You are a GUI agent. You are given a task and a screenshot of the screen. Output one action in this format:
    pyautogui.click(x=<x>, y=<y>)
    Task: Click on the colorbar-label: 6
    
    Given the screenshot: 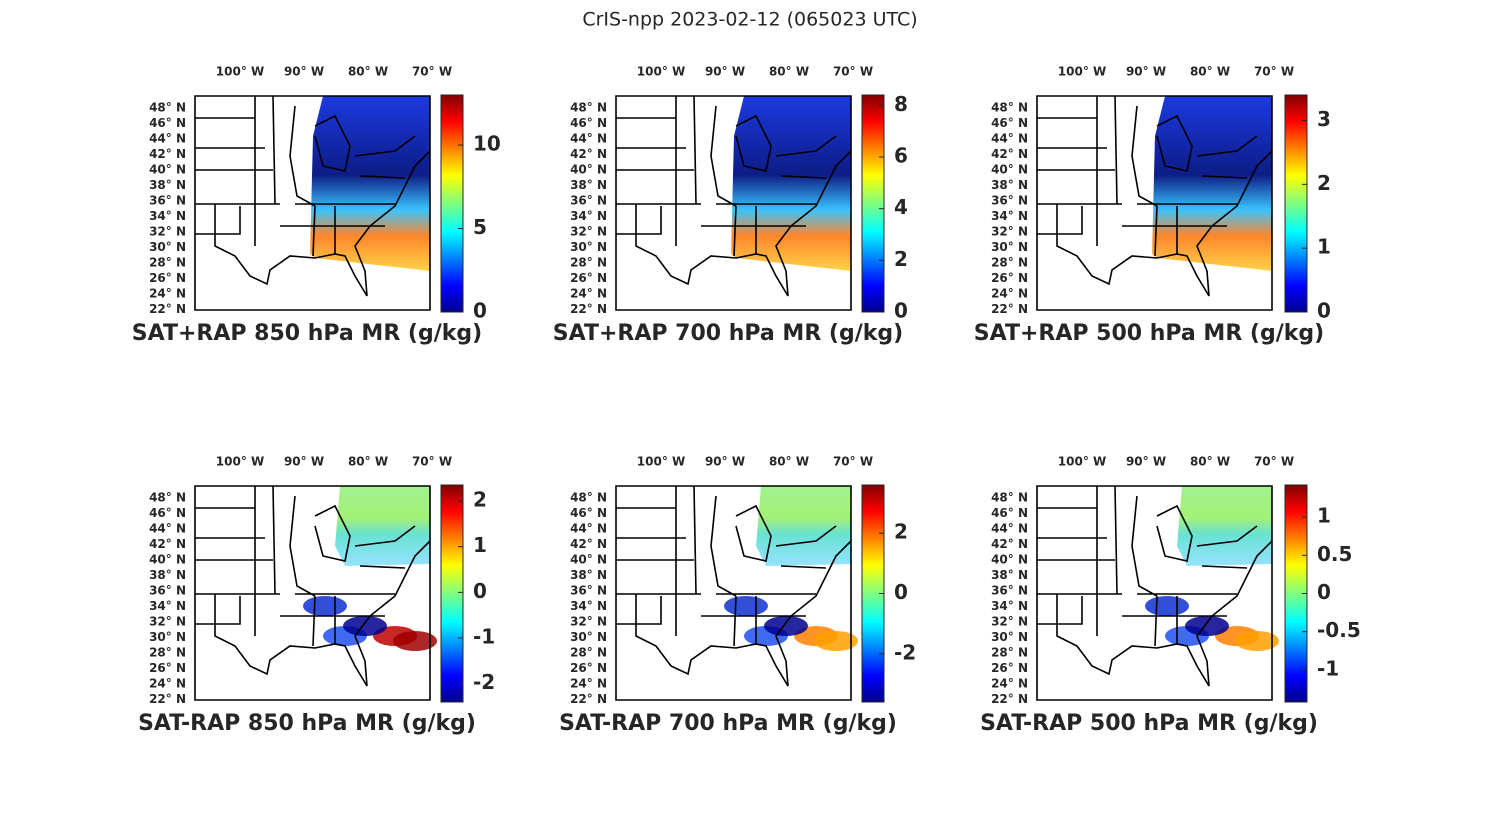 What is the action you would take?
    pyautogui.click(x=901, y=156)
    